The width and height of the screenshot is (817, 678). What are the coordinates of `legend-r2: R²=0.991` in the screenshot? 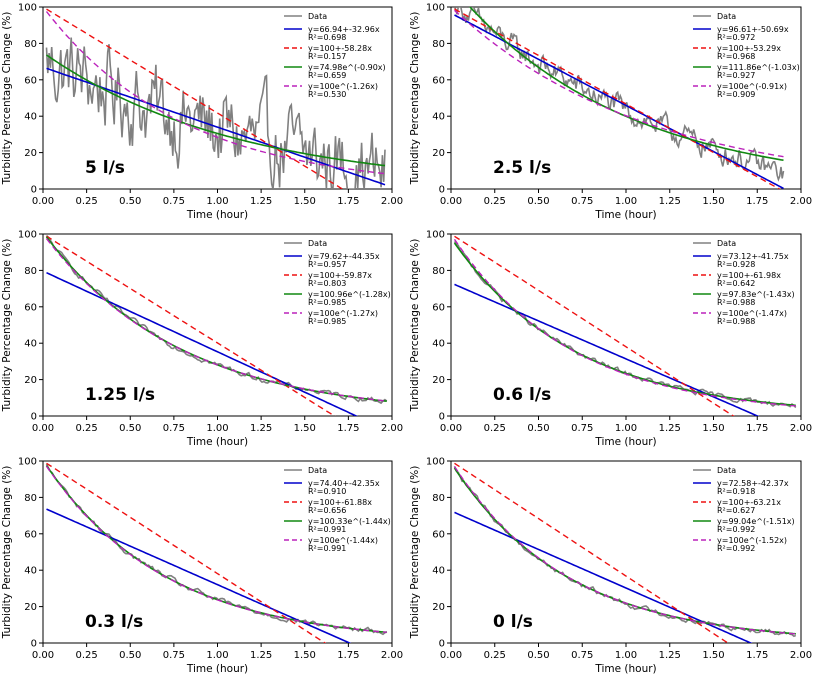 It's located at (327, 548).